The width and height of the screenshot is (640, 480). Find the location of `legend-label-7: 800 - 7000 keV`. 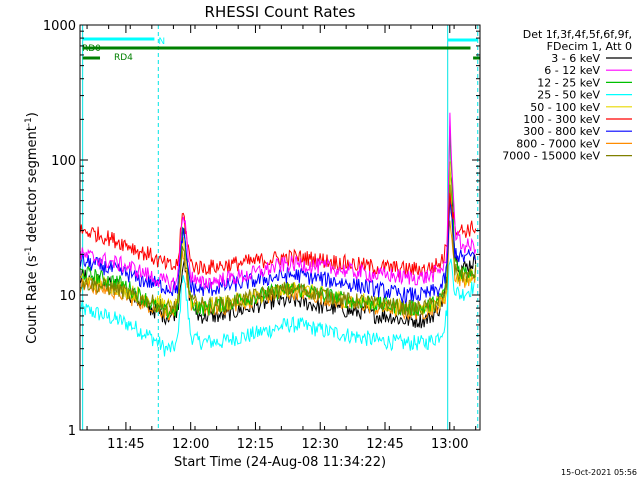

legend-label-7: 800 - 7000 keV is located at coordinates (558, 143).